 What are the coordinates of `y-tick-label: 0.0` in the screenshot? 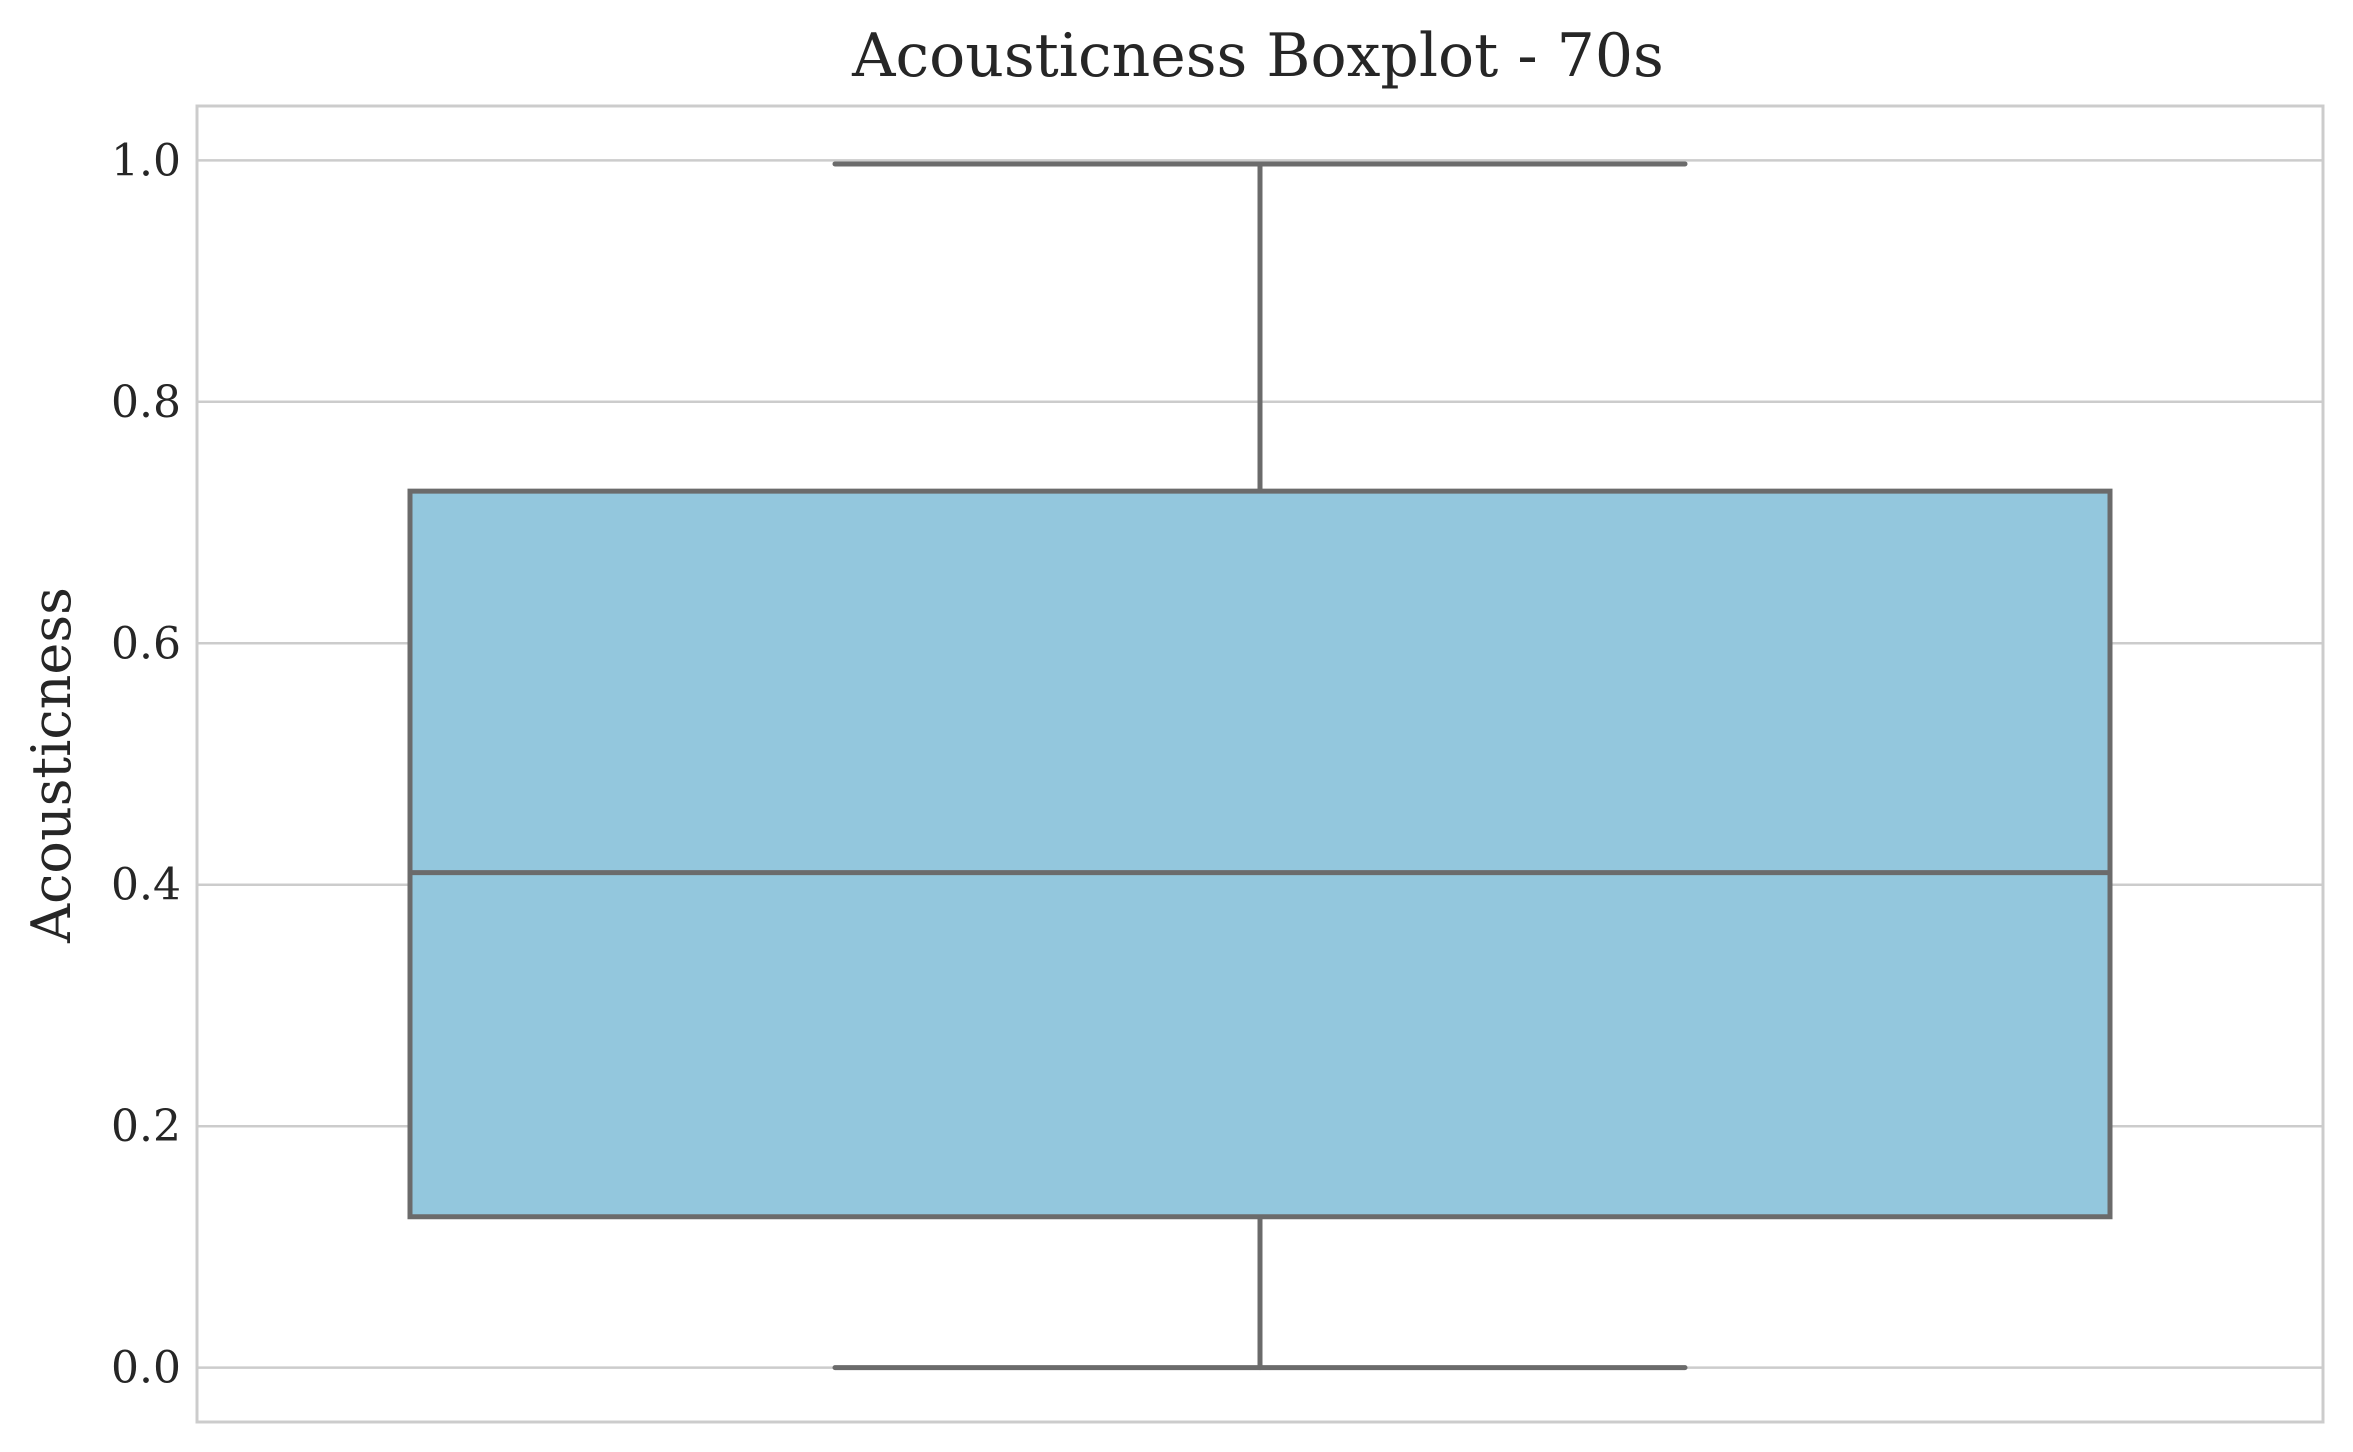 It's located at (146, 1368).